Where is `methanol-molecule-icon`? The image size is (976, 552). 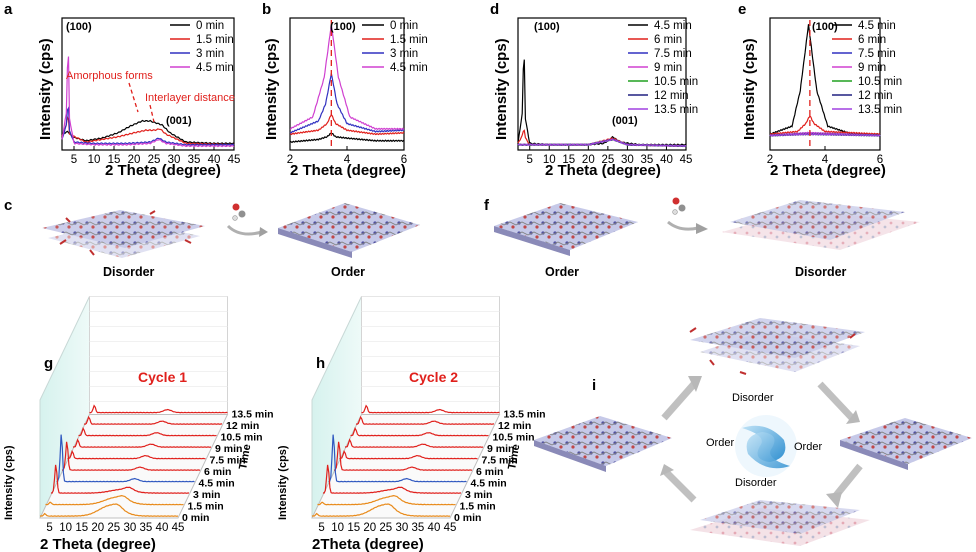 methanol-molecule-icon is located at coordinates (239, 212).